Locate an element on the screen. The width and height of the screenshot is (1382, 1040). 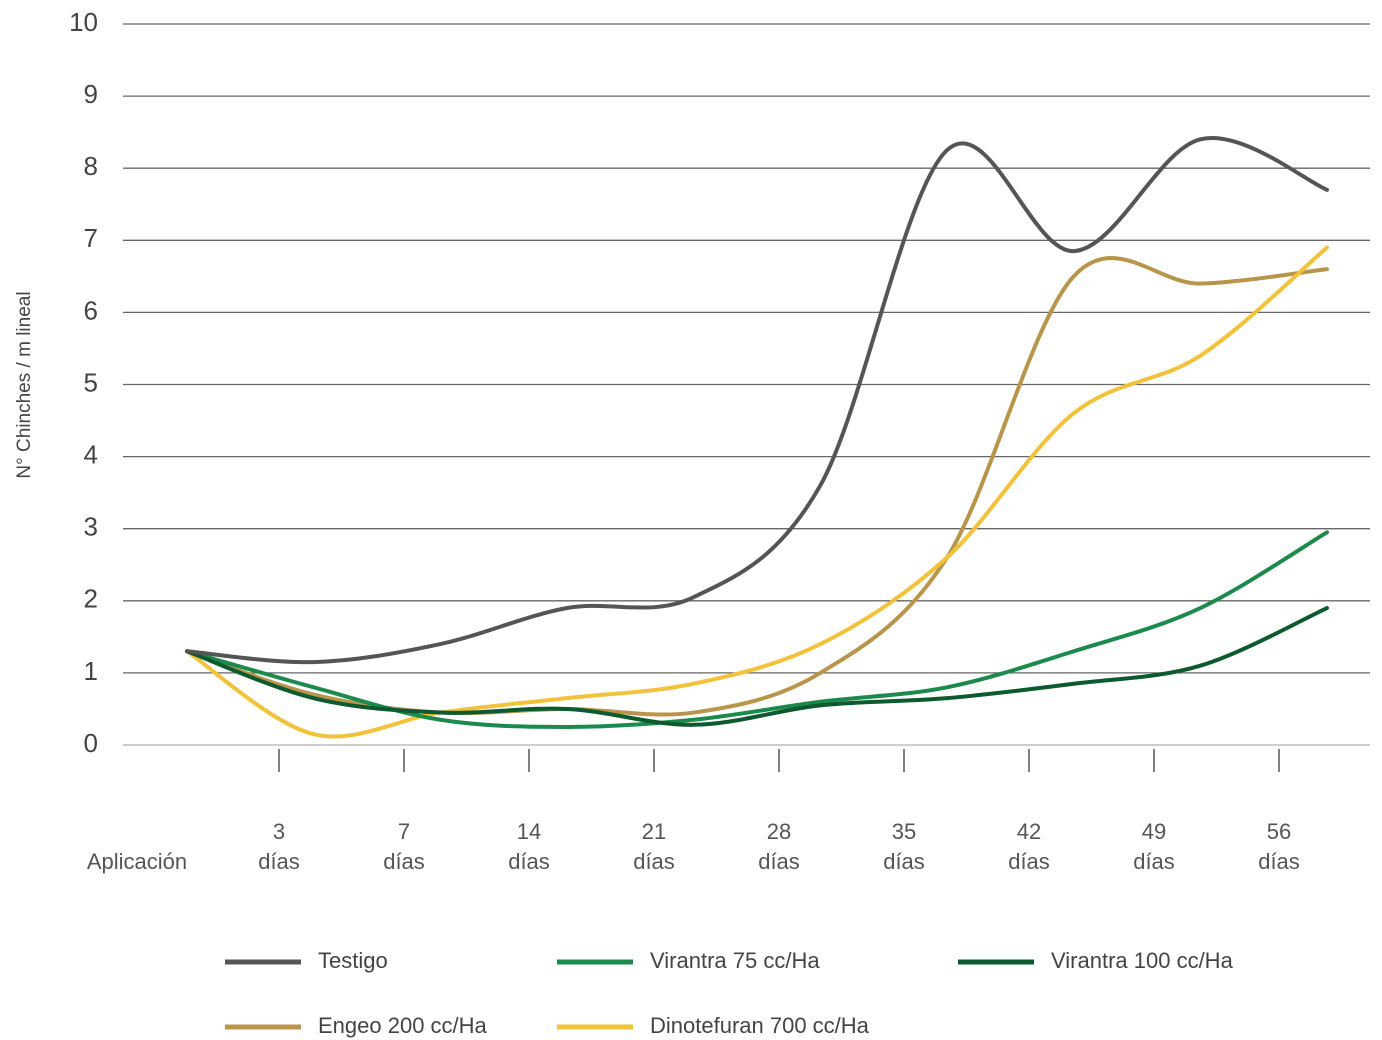
y-tick-label: 0 is located at coordinates (91, 743).